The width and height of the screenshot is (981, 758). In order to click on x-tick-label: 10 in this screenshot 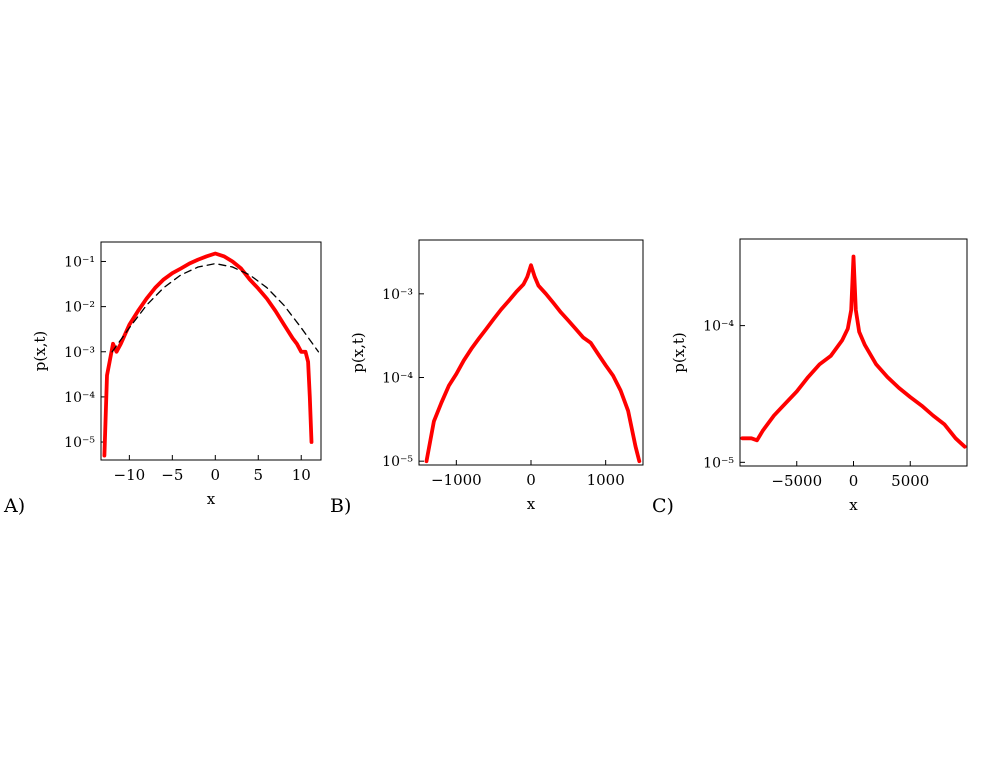, I will do `click(301, 475)`.